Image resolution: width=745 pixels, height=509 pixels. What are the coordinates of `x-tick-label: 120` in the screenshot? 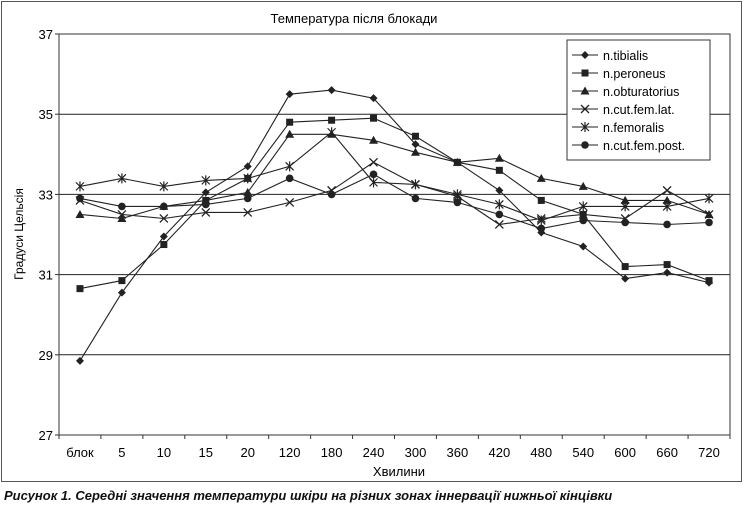 It's located at (290, 452).